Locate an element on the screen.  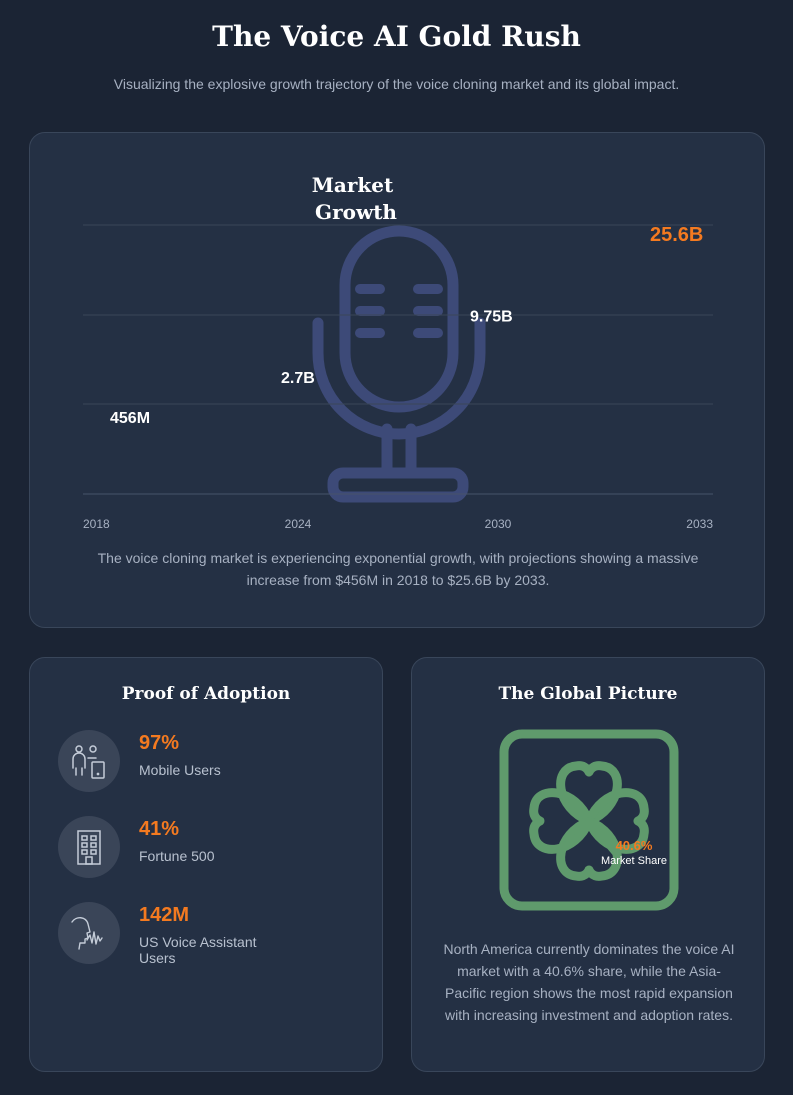
market-share-value: 40.6% is located at coordinates (634, 845).